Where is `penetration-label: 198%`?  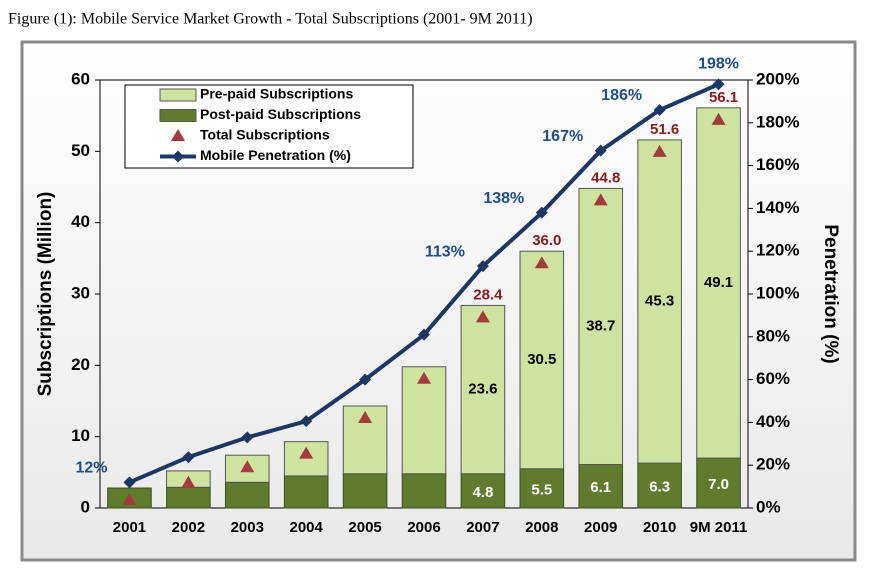
penetration-label: 198% is located at coordinates (718, 63).